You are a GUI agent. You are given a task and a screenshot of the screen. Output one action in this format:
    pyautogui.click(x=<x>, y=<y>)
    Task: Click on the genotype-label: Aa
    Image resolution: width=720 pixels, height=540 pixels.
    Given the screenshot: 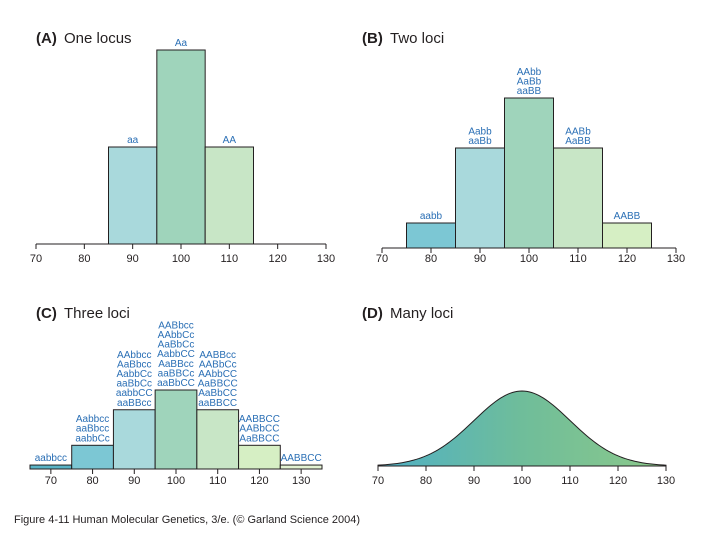 What is the action you would take?
    pyautogui.click(x=181, y=43)
    